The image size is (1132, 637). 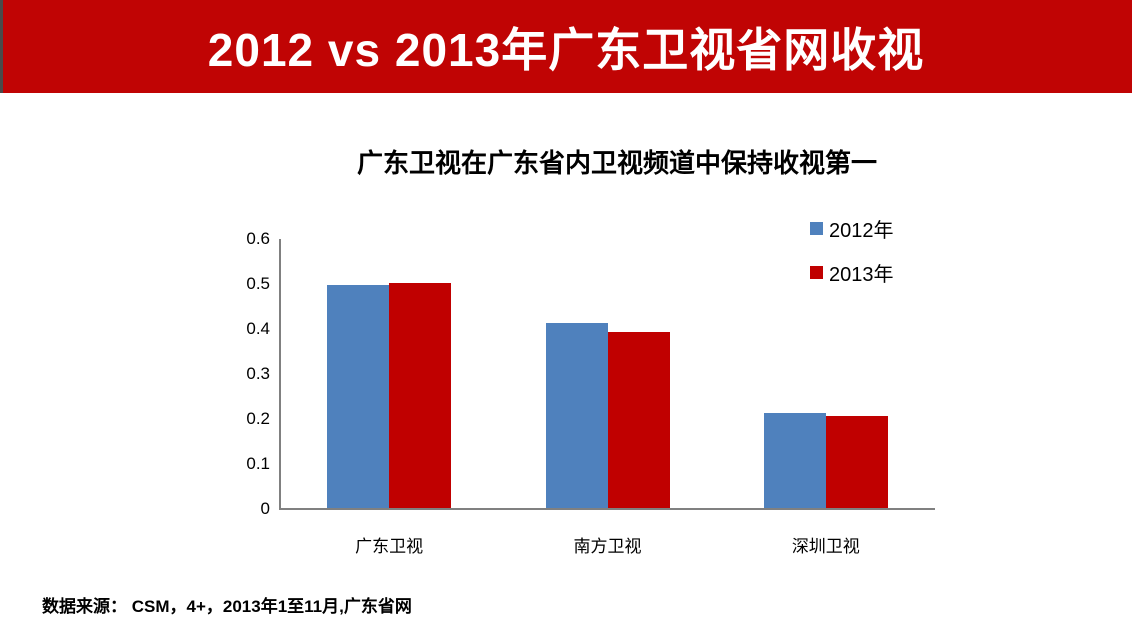 I want to click on y-tick-label: 0.1, so click(x=258, y=463).